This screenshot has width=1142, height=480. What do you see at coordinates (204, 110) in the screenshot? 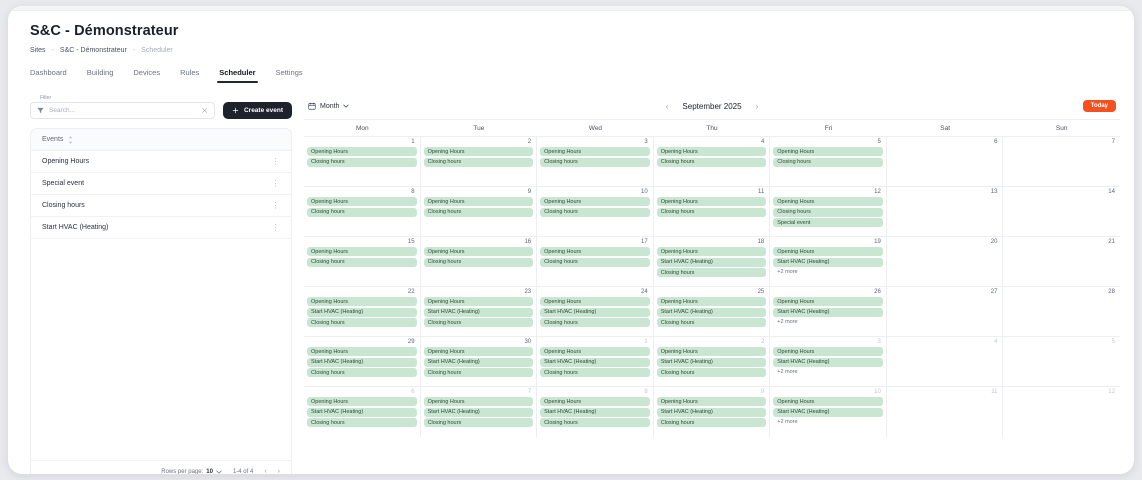
I see `clear-search-icon` at bounding box center [204, 110].